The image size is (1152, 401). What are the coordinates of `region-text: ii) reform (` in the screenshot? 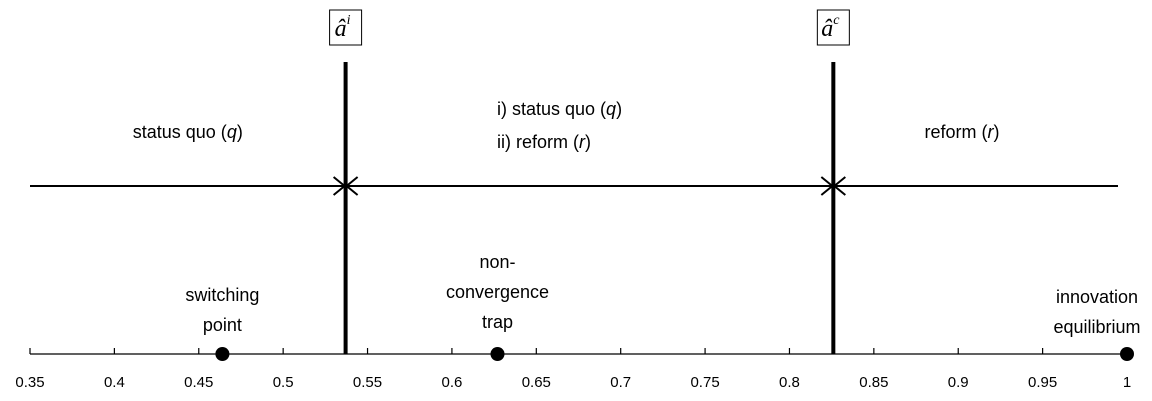 It's located at (538, 142).